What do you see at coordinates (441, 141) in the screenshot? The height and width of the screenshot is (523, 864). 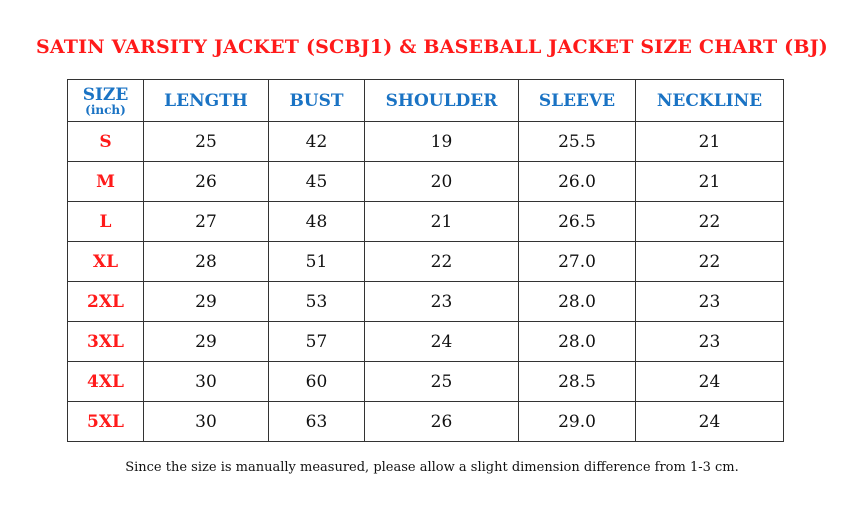 I see `shoulder-cell: 19` at bounding box center [441, 141].